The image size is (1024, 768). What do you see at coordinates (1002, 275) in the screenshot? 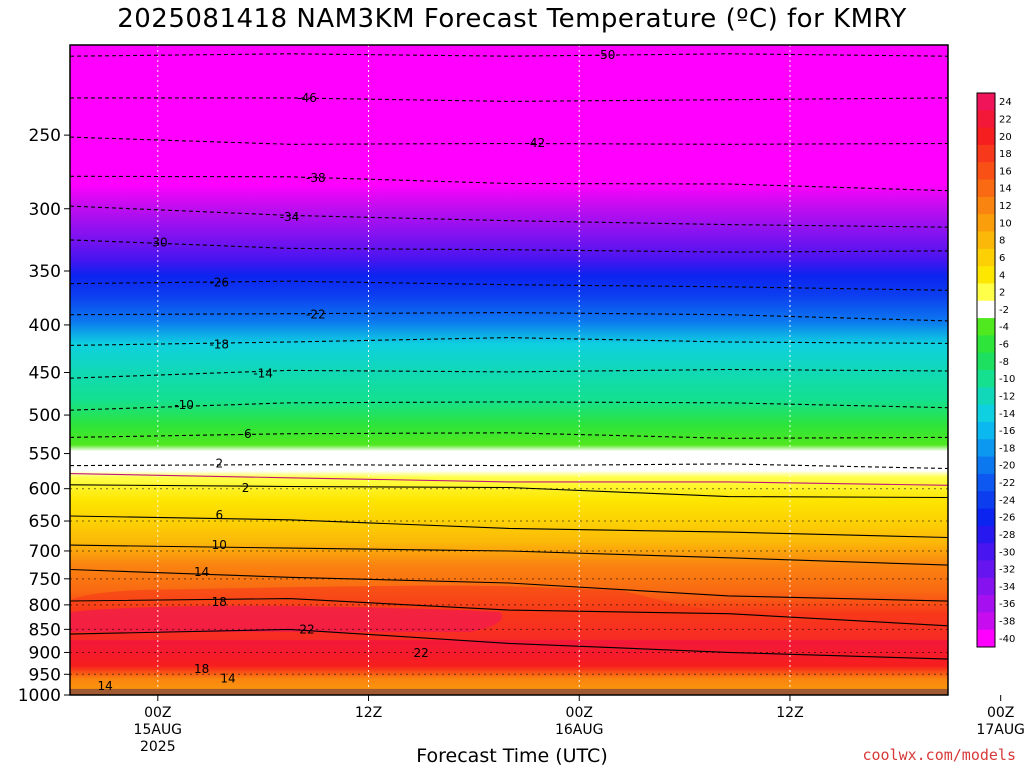
I see `colorbar-label: 4` at bounding box center [1002, 275].